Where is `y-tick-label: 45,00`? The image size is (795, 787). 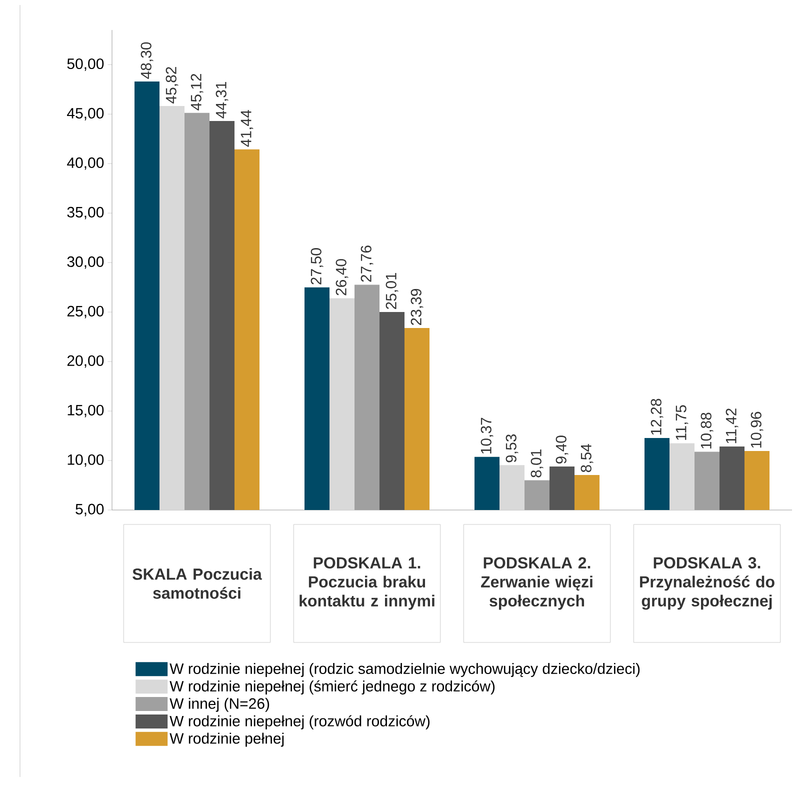
y-tick-label: 45,00 is located at coordinates (85, 114).